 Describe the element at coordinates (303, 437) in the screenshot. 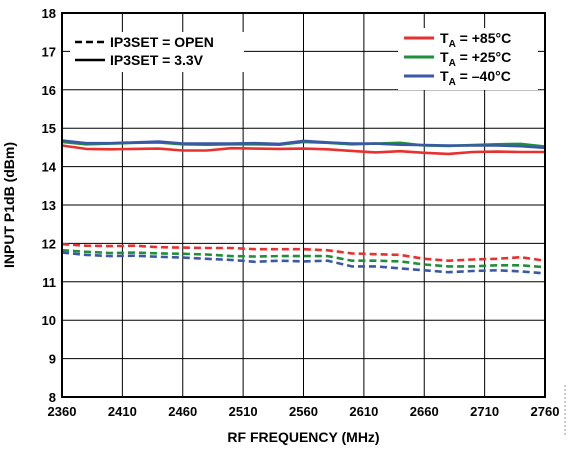

I see `x-axis-title: RF FREQUENCY (MHz)` at that location.